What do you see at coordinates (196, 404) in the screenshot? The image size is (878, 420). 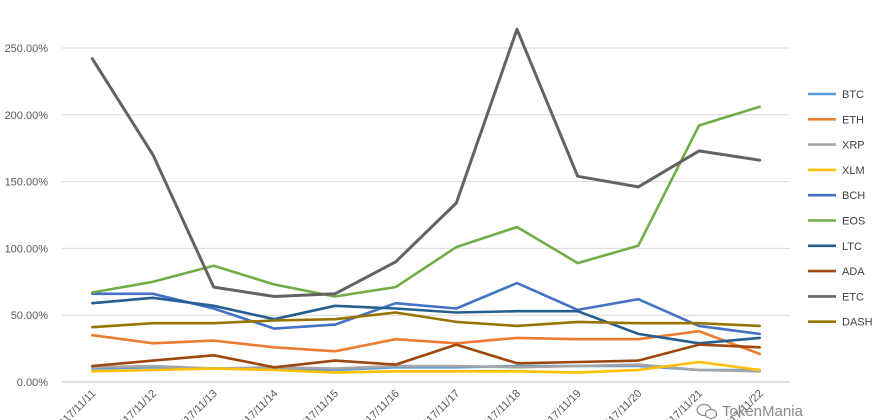 I see `x-tick-label: 2017/11/13` at bounding box center [196, 404].